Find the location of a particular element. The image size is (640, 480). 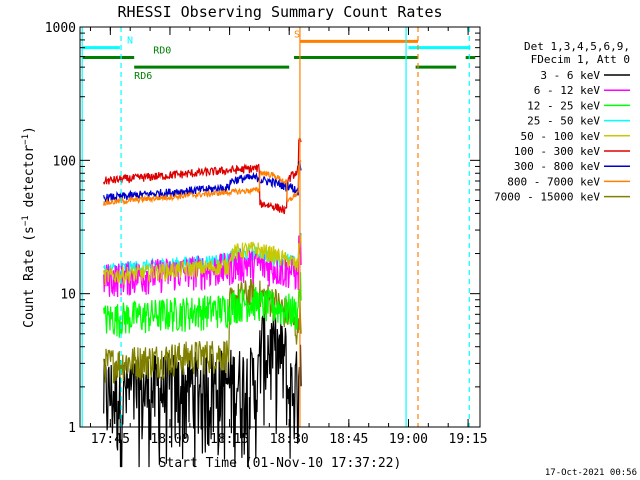

x-tick-label: 18:45 is located at coordinates (348, 439).